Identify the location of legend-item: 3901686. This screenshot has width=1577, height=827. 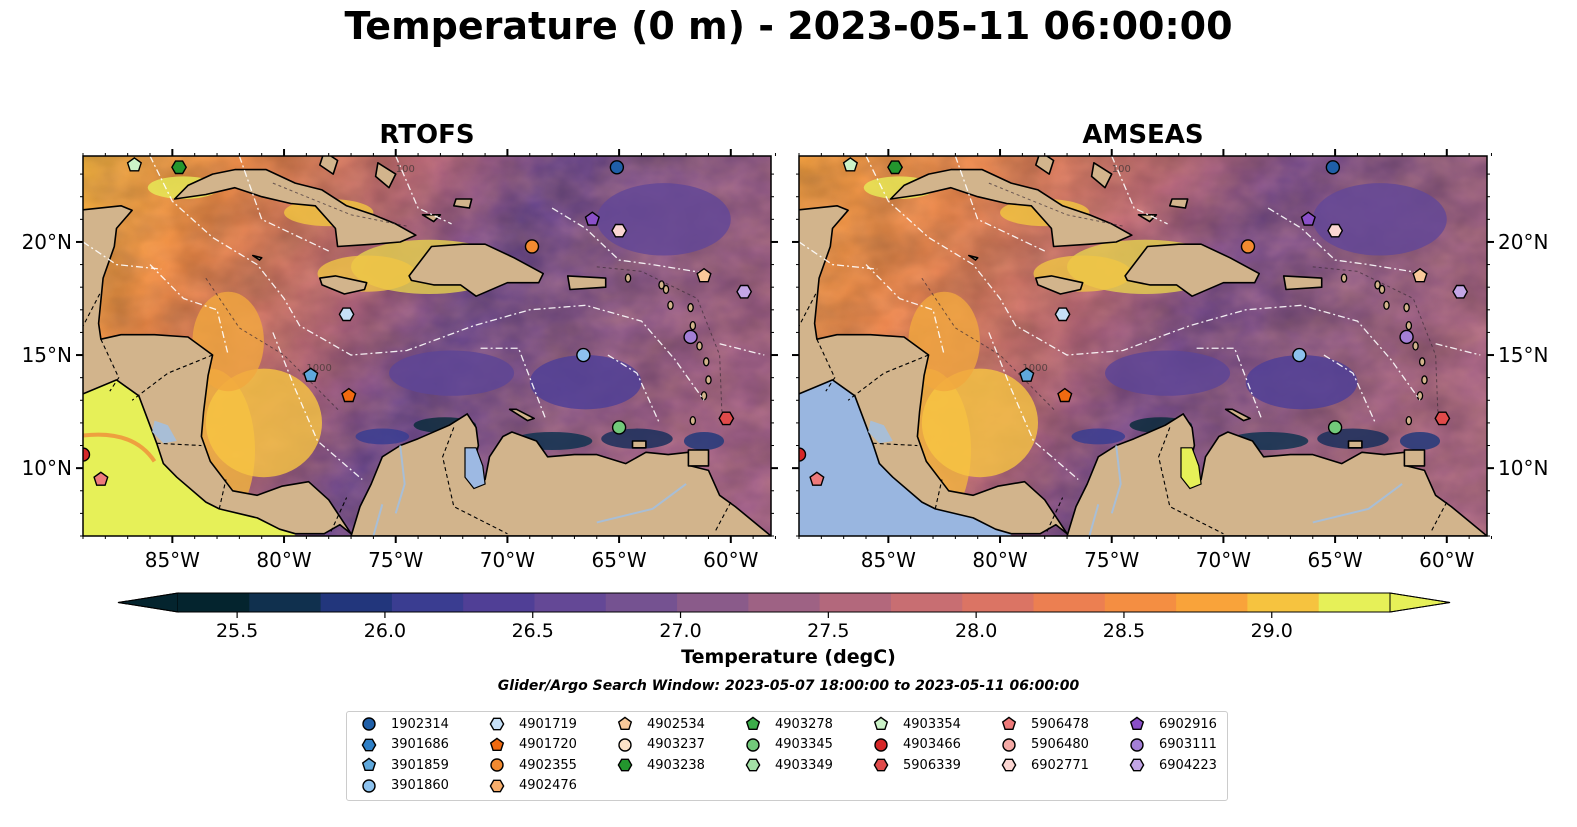
(404, 745).